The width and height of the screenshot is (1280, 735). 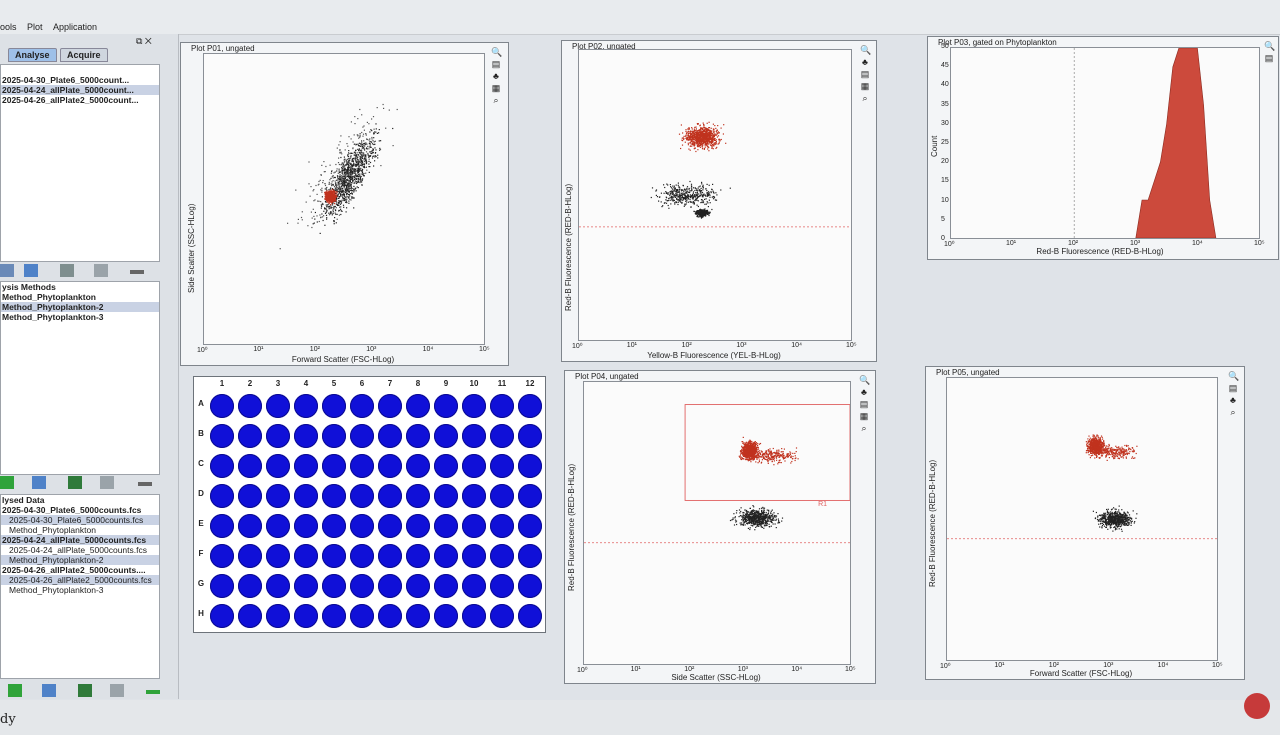 What do you see at coordinates (201, 523) in the screenshot?
I see `plate-row-header: E` at bounding box center [201, 523].